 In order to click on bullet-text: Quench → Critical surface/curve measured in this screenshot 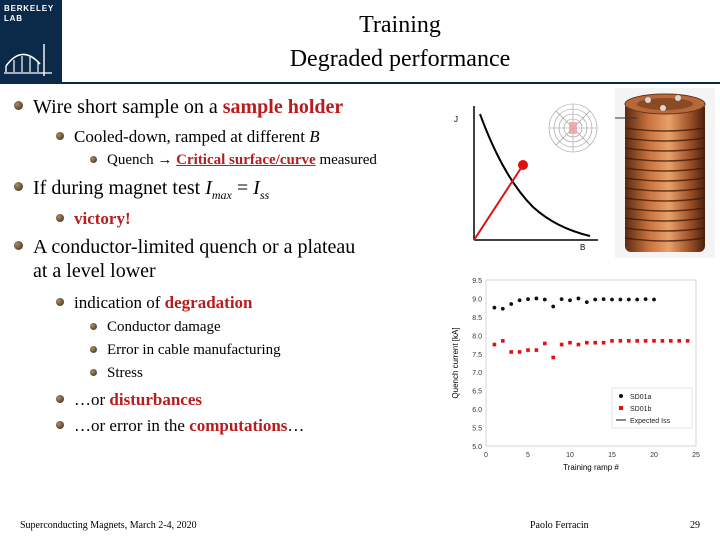, I will do `click(242, 160)`.